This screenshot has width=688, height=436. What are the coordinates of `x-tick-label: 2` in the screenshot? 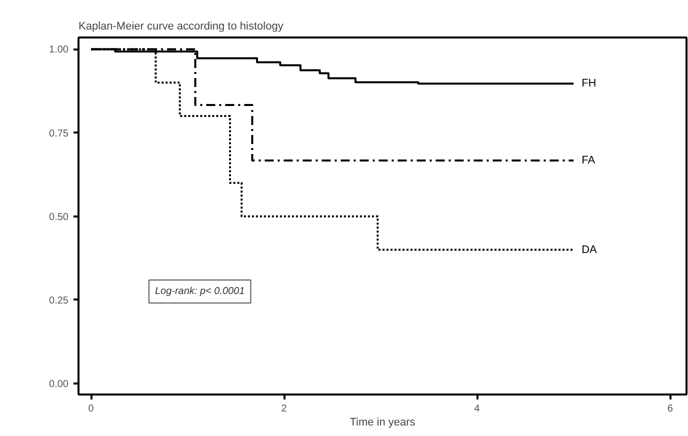 It's located at (284, 409).